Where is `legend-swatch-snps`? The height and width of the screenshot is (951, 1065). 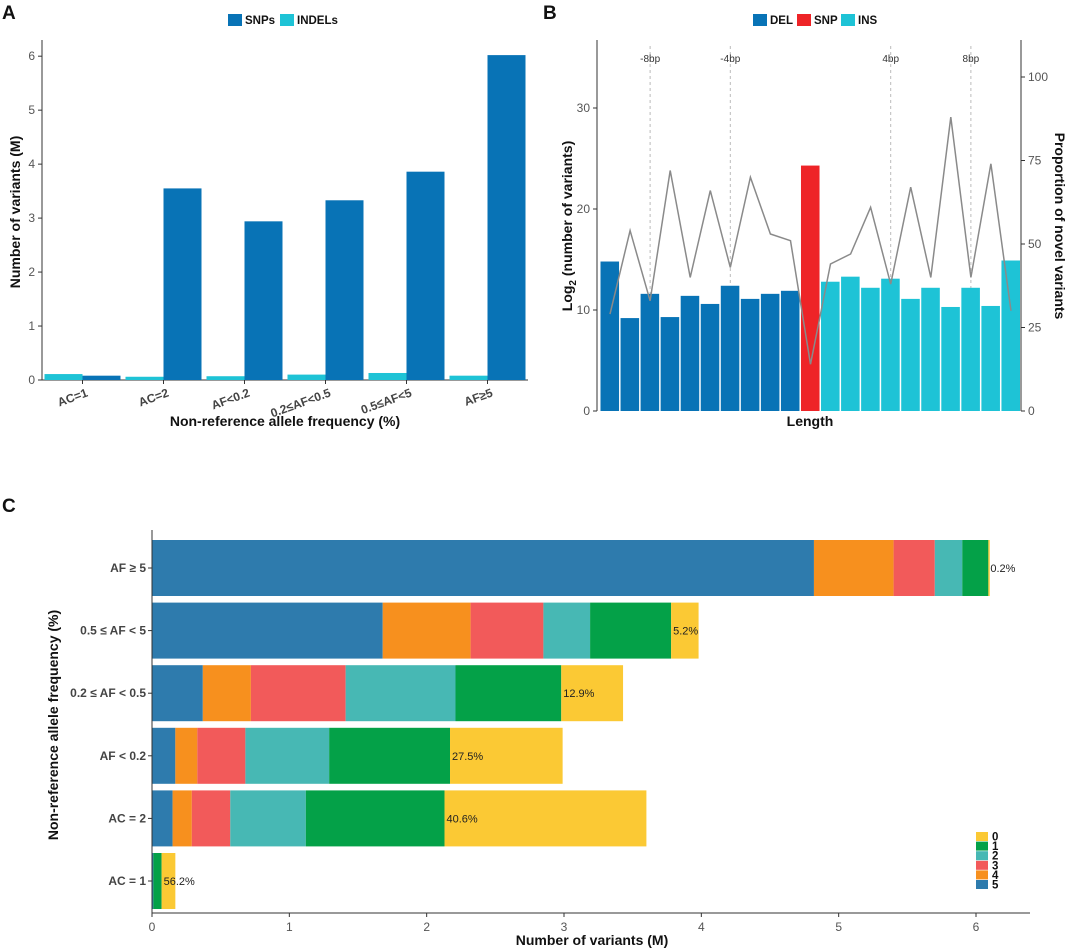 legend-swatch-snps is located at coordinates (235, 20).